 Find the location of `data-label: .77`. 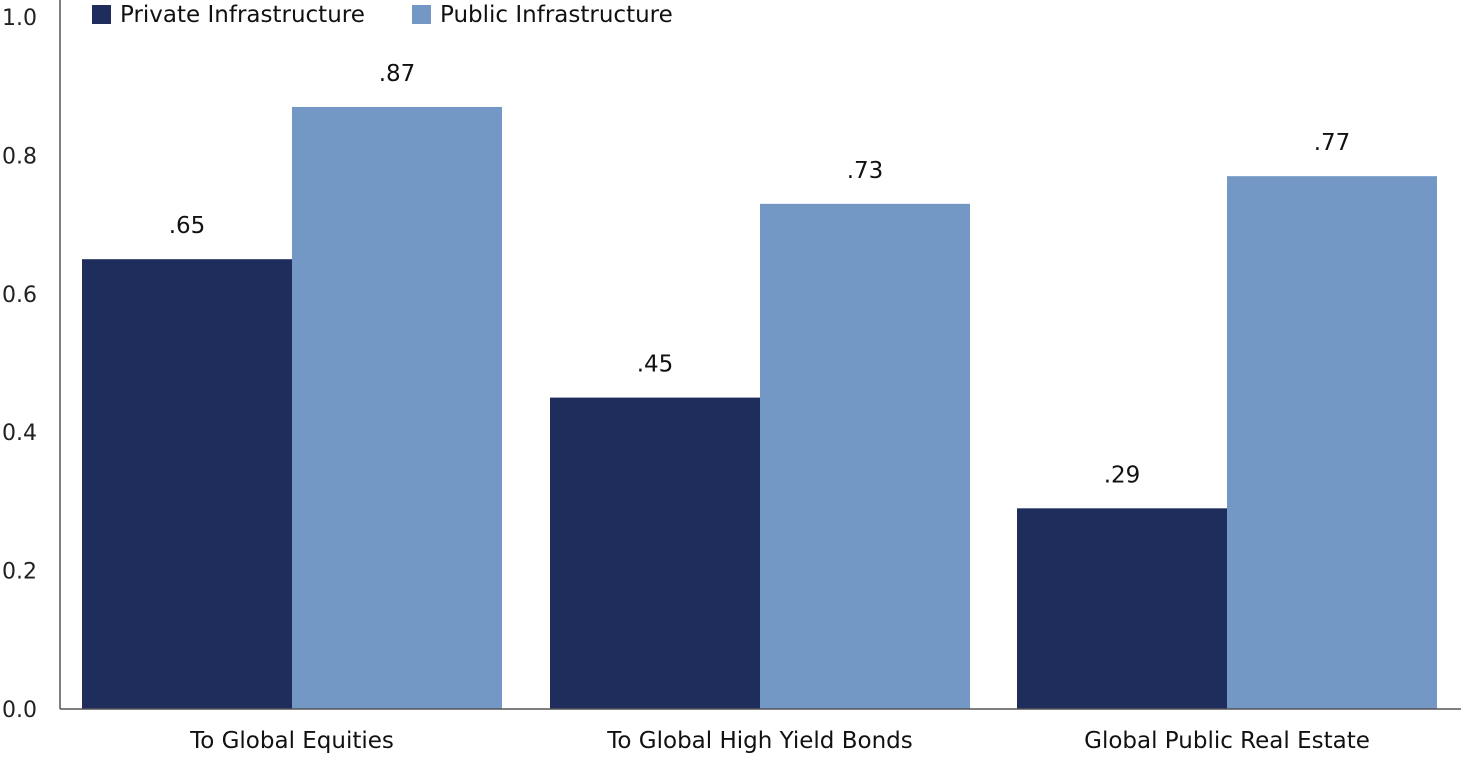

data-label: .77 is located at coordinates (1332, 143).